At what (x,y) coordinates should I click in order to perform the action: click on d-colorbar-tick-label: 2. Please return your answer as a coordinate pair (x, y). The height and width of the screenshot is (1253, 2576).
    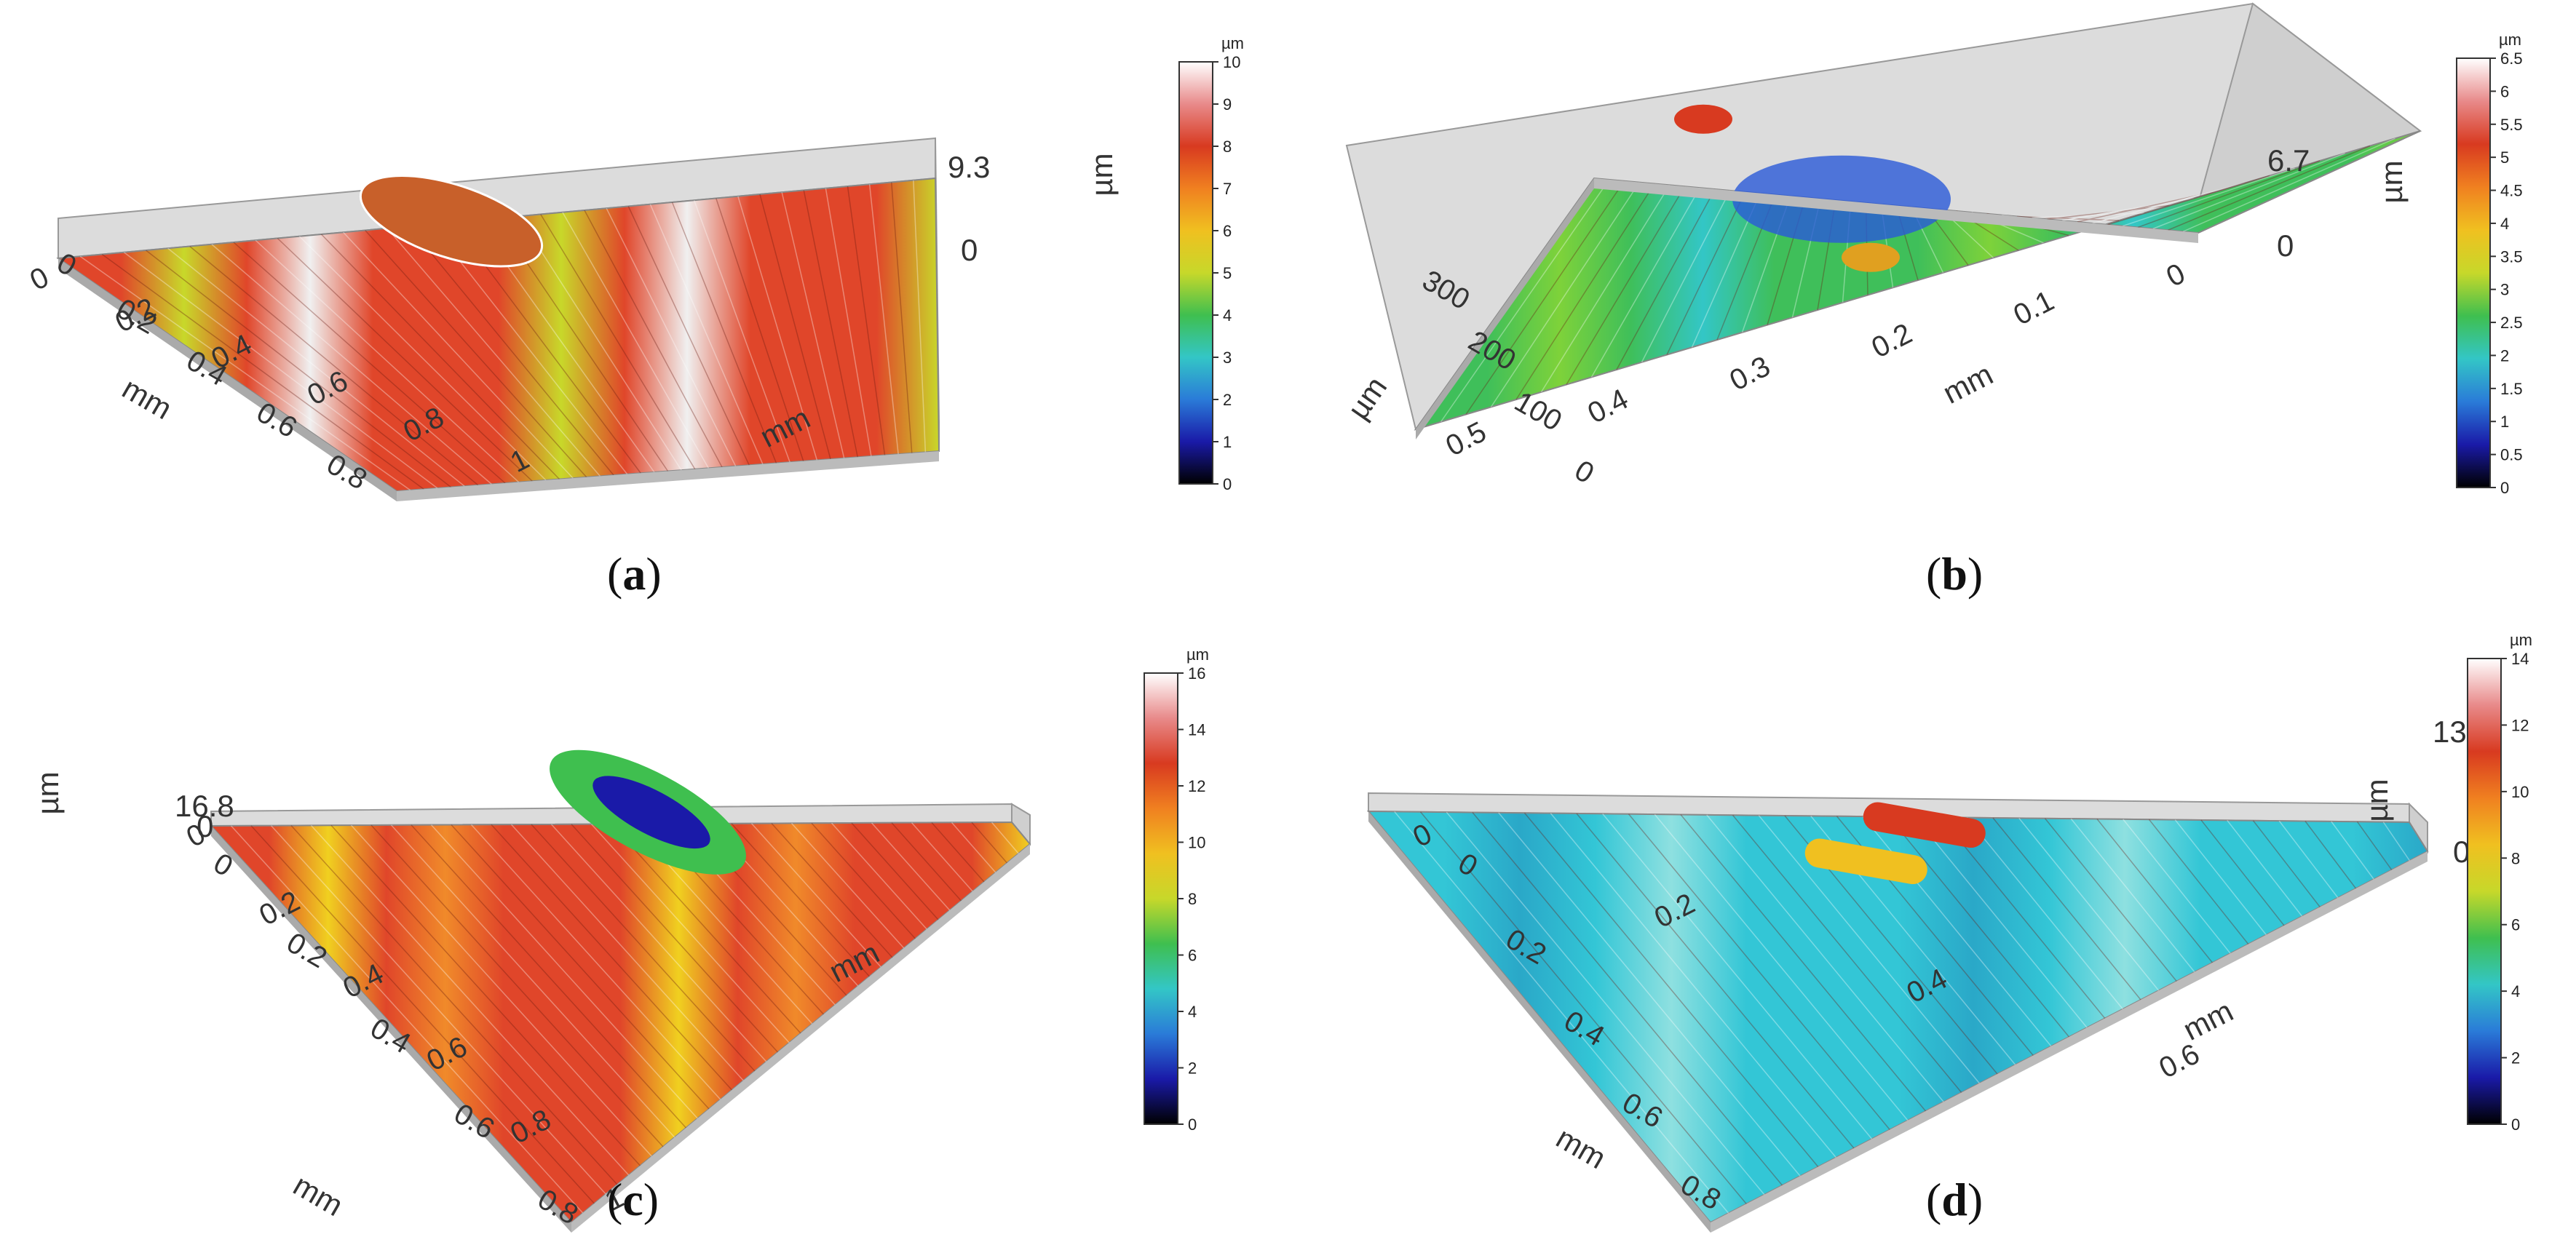
    Looking at the image, I should click on (2515, 1058).